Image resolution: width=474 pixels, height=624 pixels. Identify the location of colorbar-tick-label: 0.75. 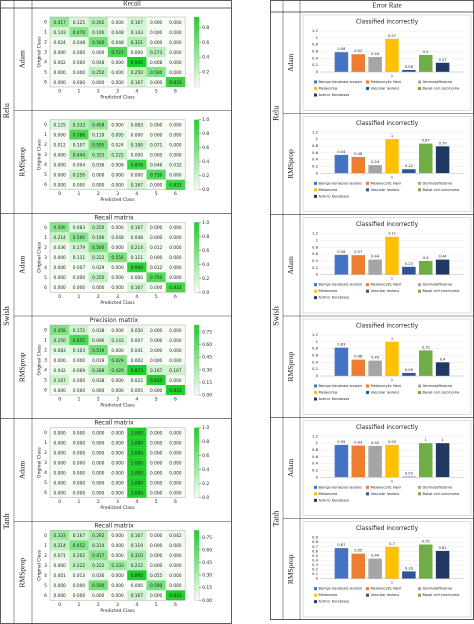
(207, 538).